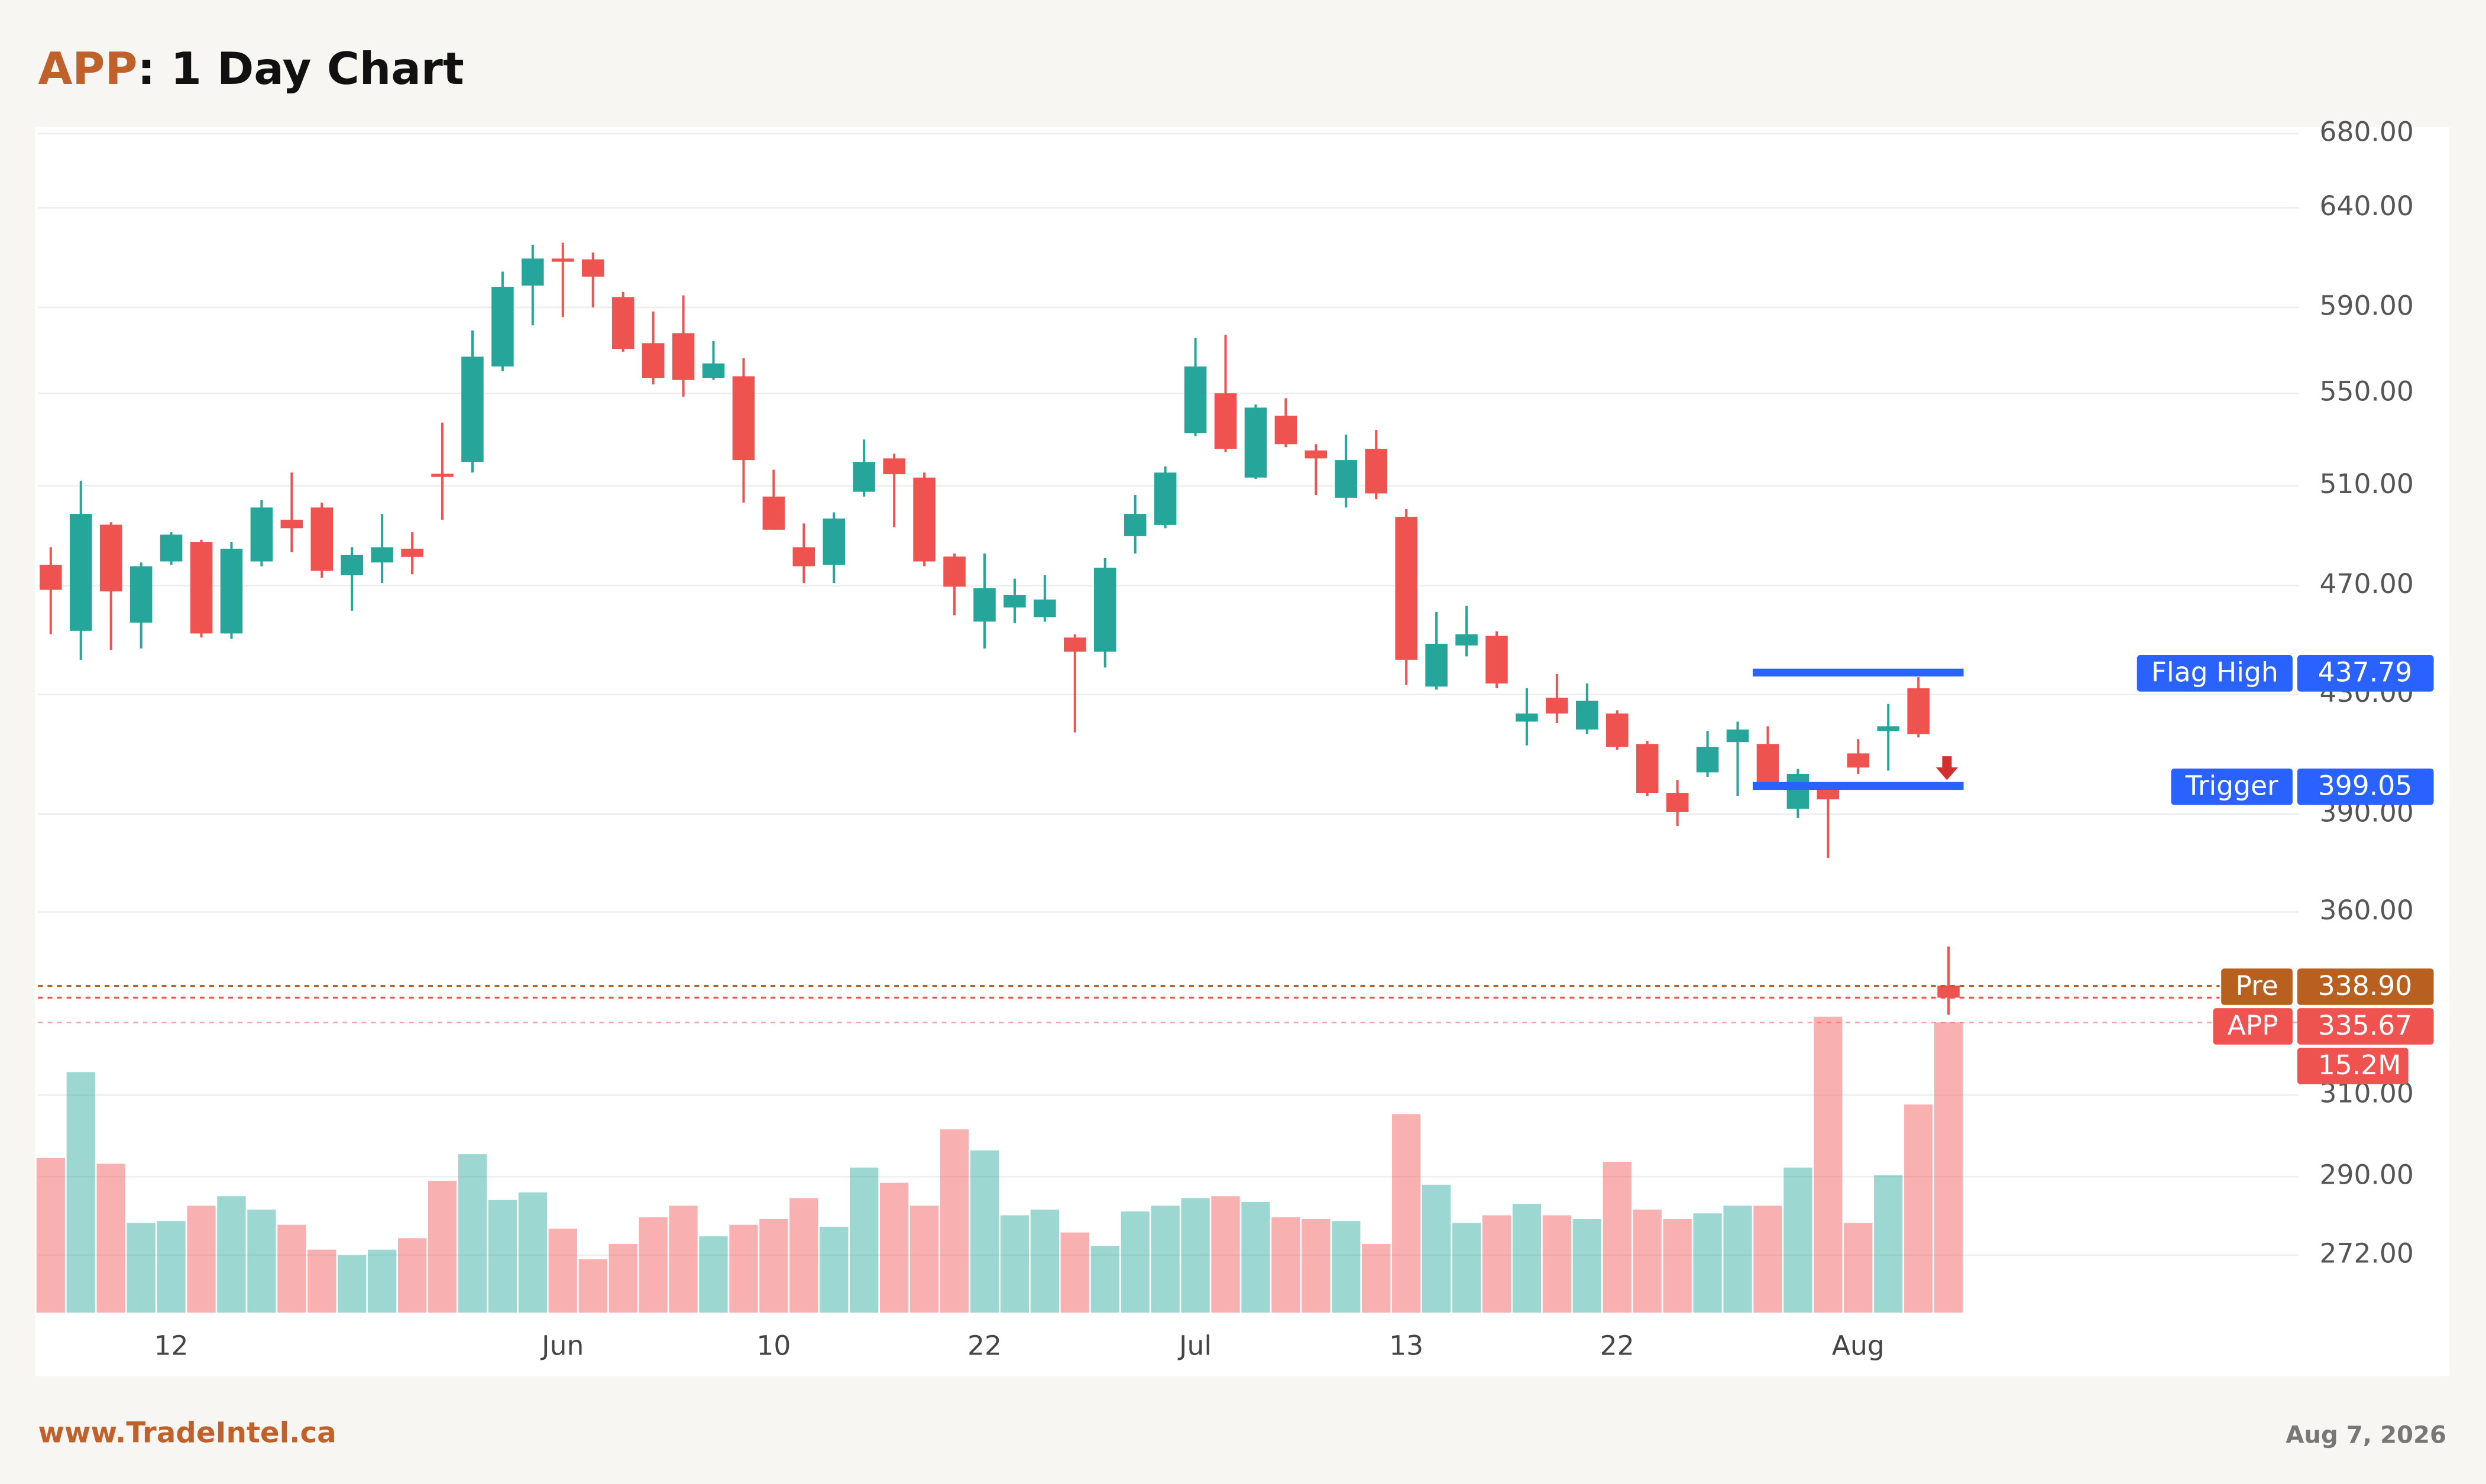 The height and width of the screenshot is (1484, 2486). I want to click on level-name: Flag High, so click(2214, 672).